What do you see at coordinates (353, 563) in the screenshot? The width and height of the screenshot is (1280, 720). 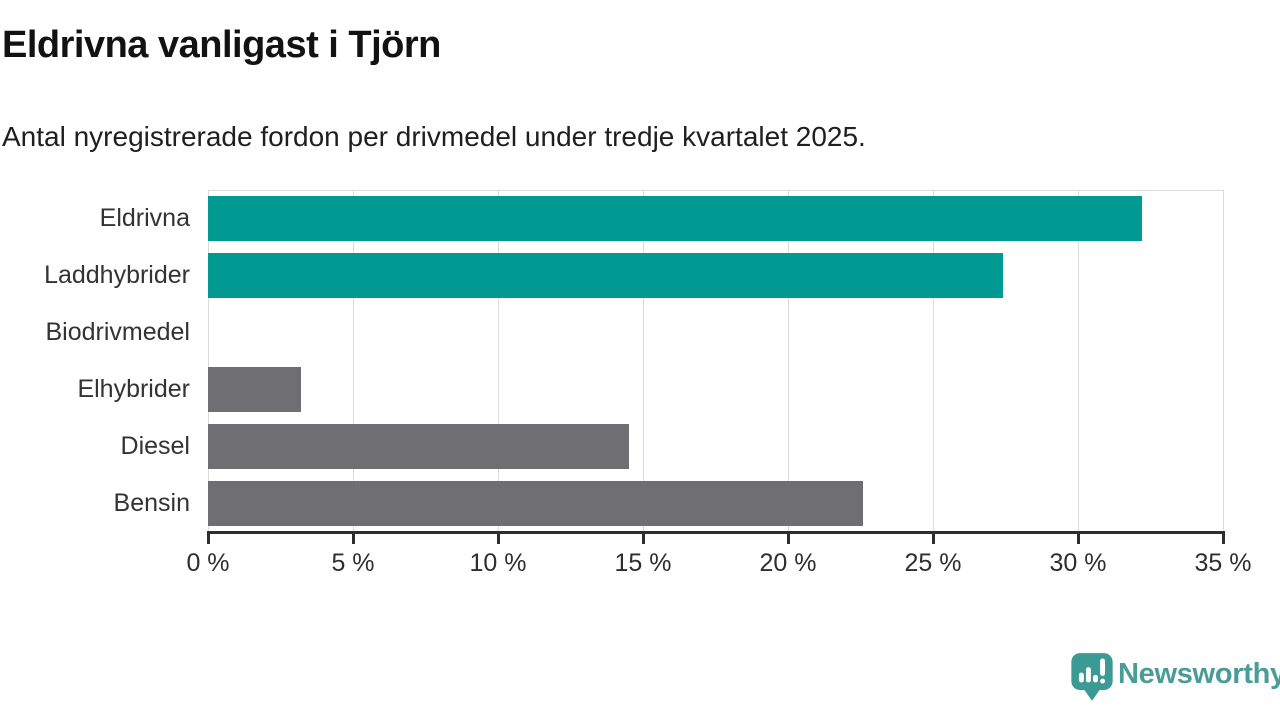 I see `x-tick-label: 5 %` at bounding box center [353, 563].